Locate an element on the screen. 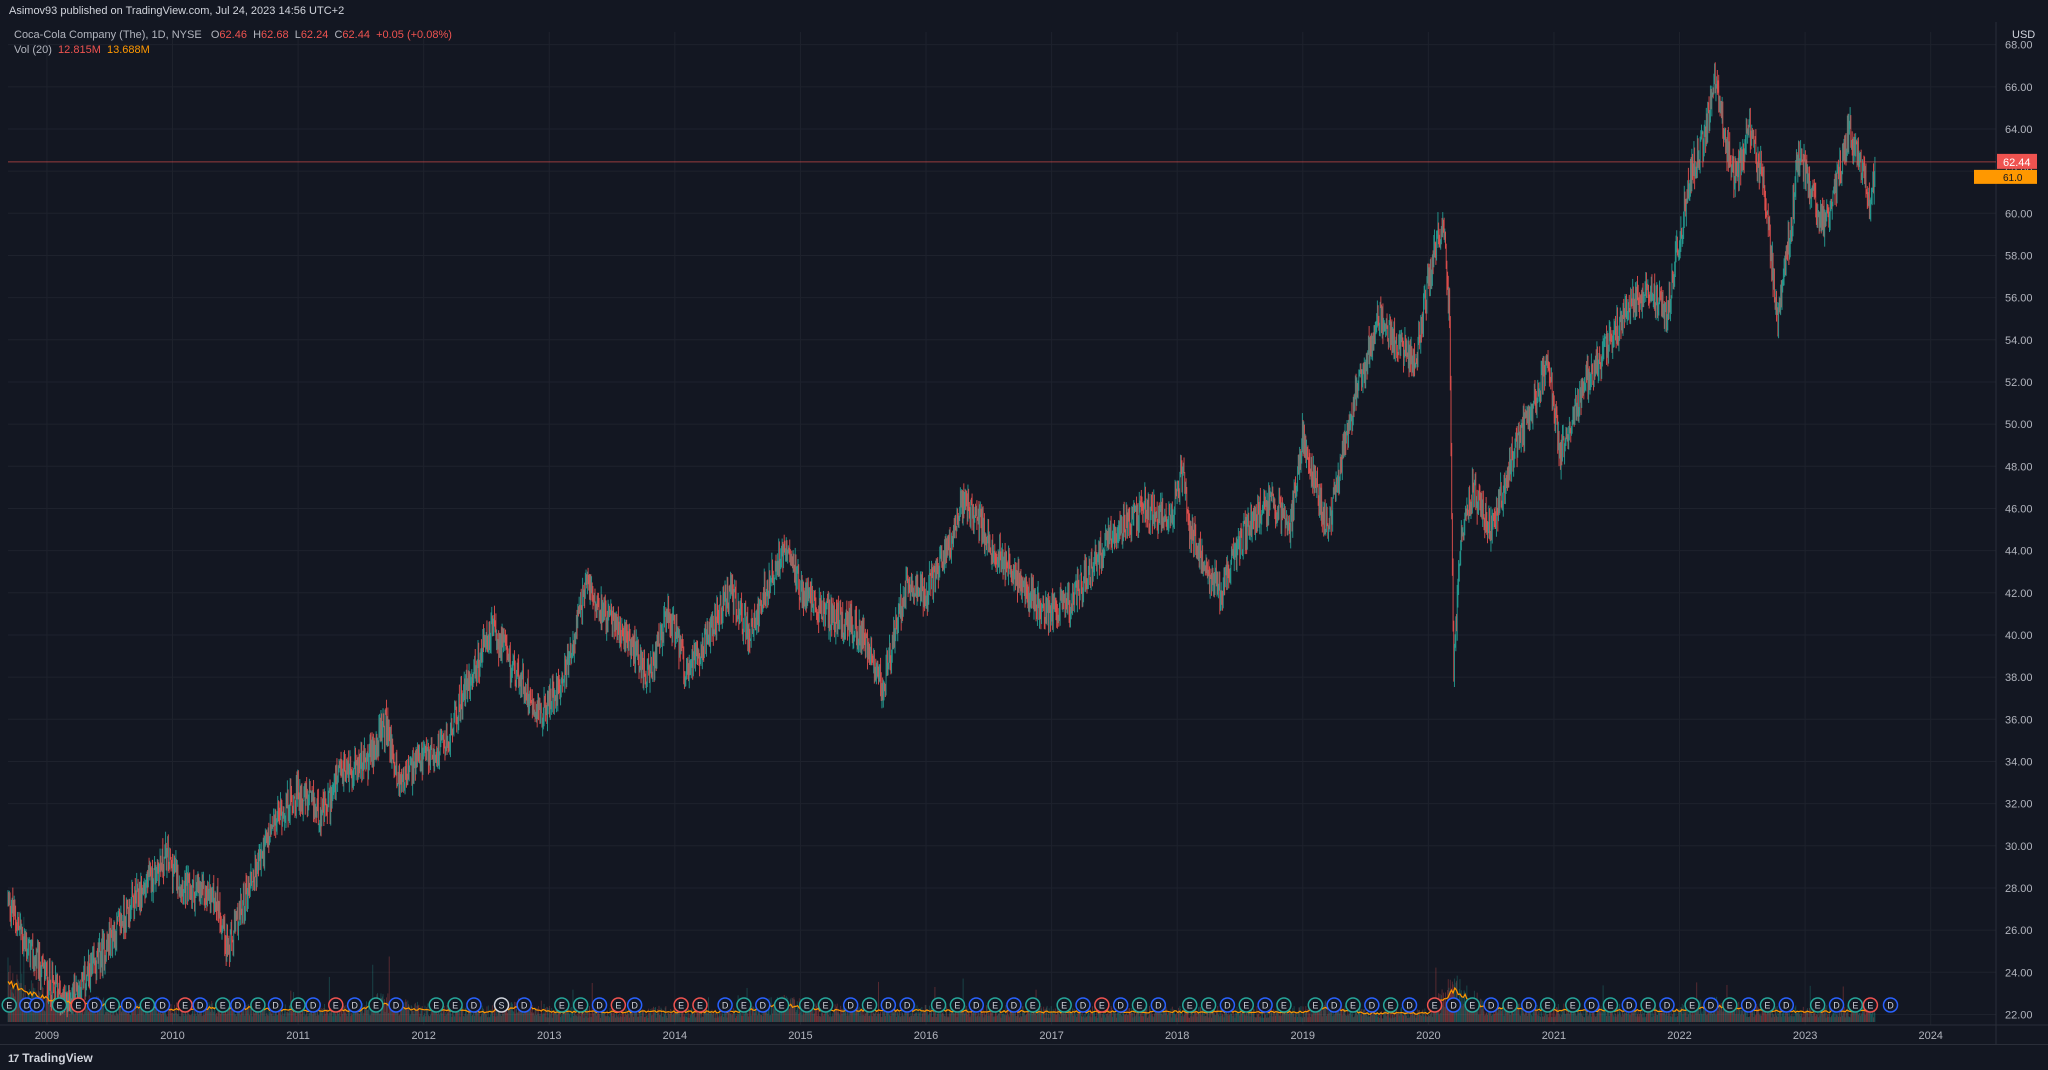 This screenshot has width=2048, height=1070. price-tick-label: 24.00 is located at coordinates (2019, 973).